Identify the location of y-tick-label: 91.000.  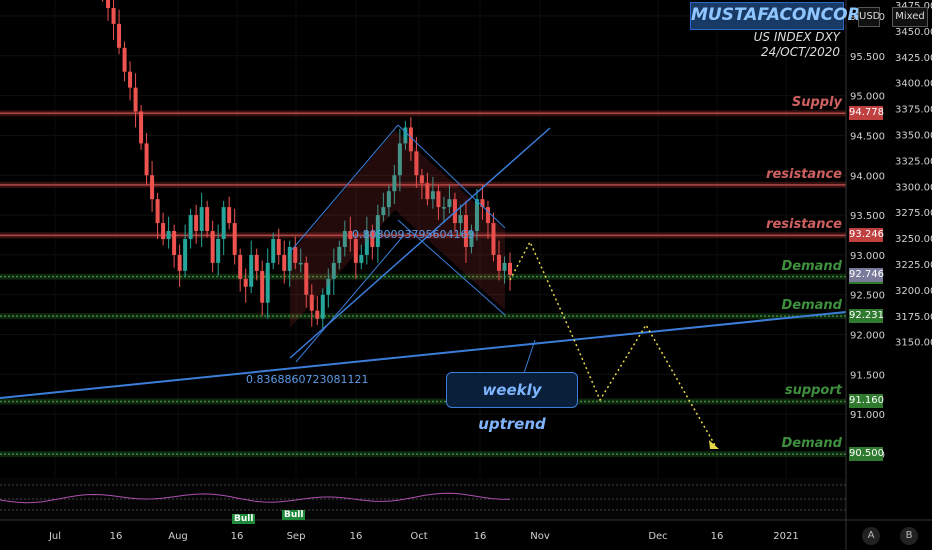
(867, 415).